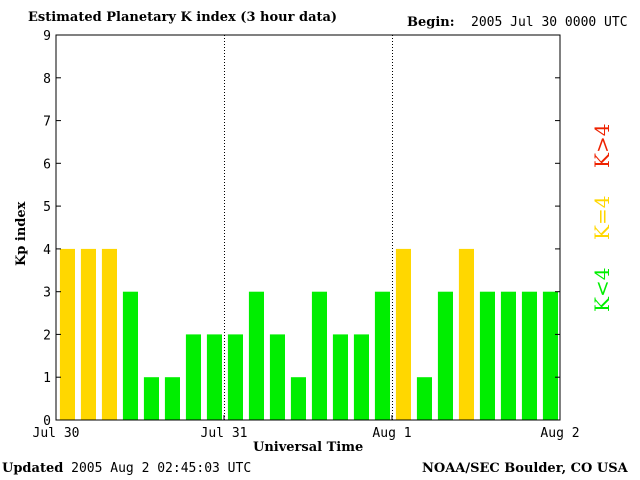 This screenshot has width=640, height=480. What do you see at coordinates (224, 433) in the screenshot?
I see `x-tick-label: Jul 31` at bounding box center [224, 433].